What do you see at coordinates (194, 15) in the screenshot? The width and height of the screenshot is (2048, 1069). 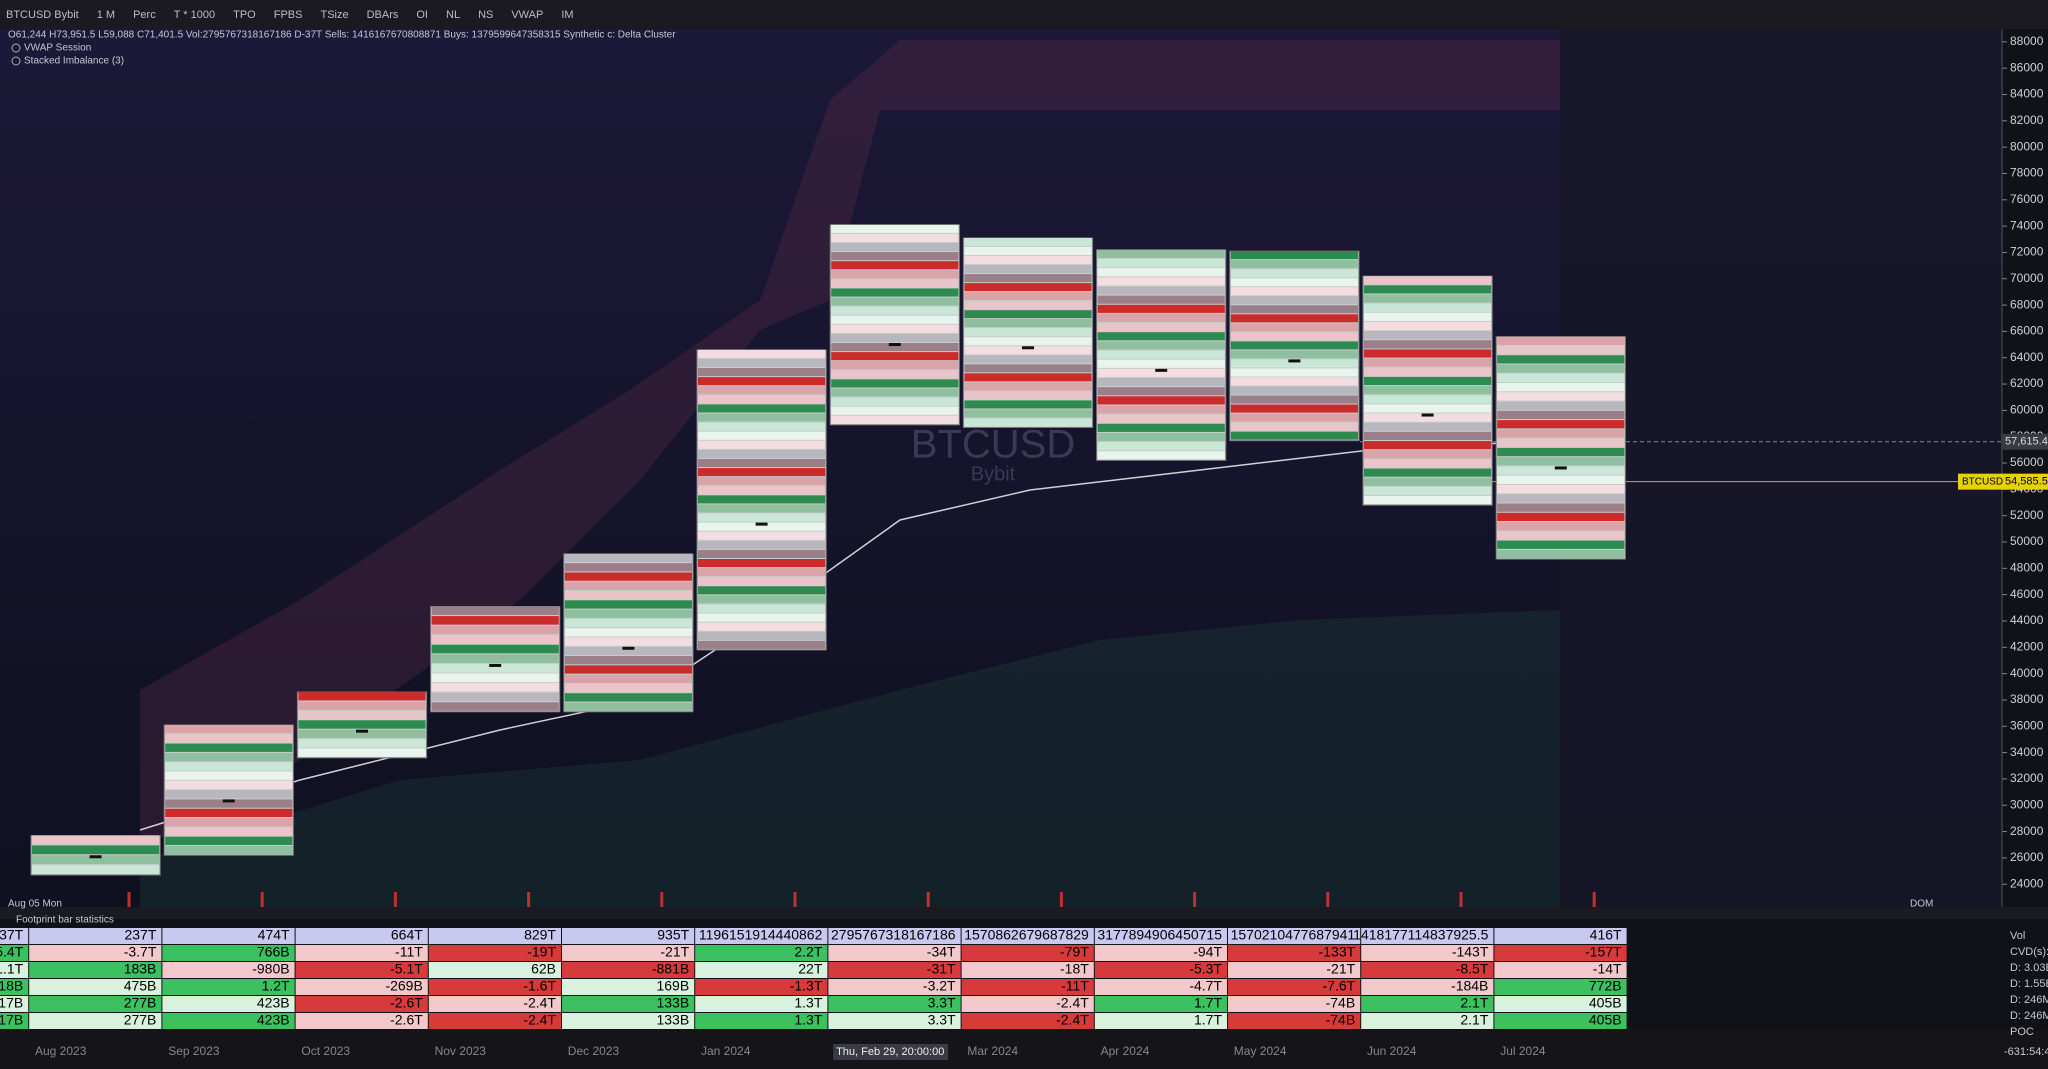 I see `toolbar-item: T * 1000` at bounding box center [194, 15].